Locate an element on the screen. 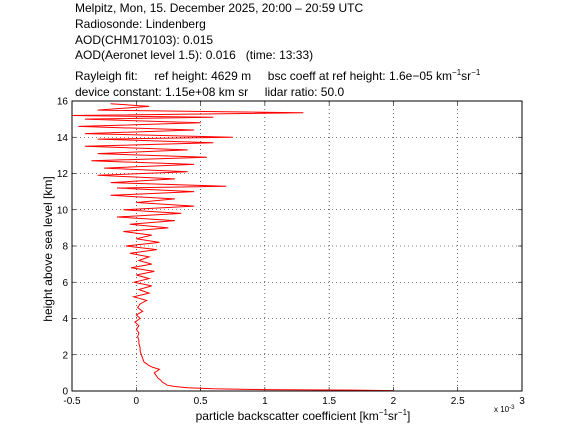 The width and height of the screenshot is (576, 432). x-tick-label: 0.5 is located at coordinates (201, 401).